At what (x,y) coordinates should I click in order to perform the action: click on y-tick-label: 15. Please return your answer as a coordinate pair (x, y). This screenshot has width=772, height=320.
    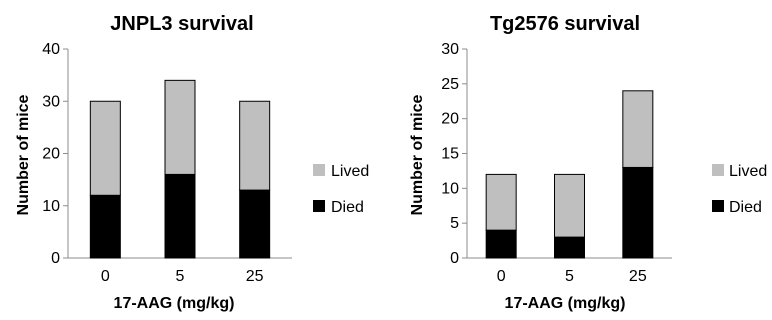
    Looking at the image, I should click on (450, 154).